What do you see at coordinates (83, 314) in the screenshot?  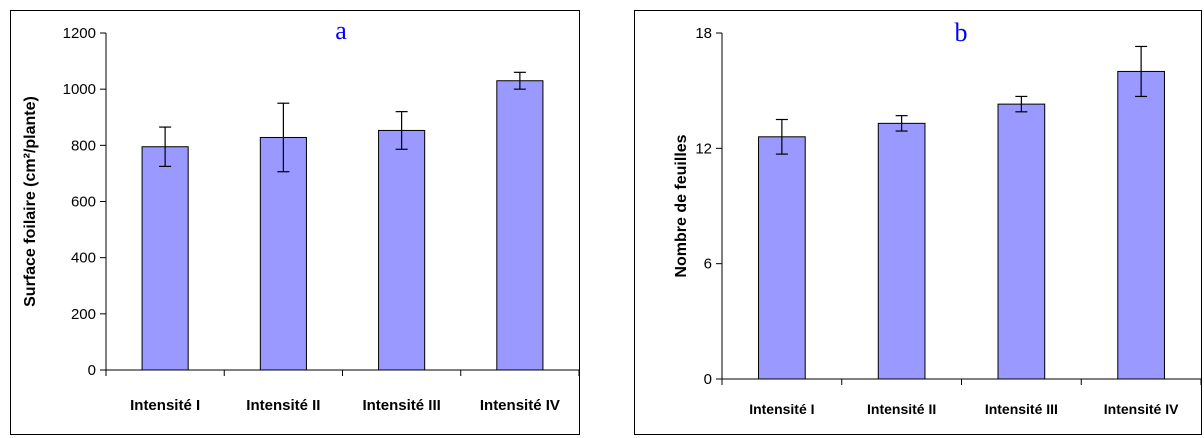 I see `y-tick-label: 200` at bounding box center [83, 314].